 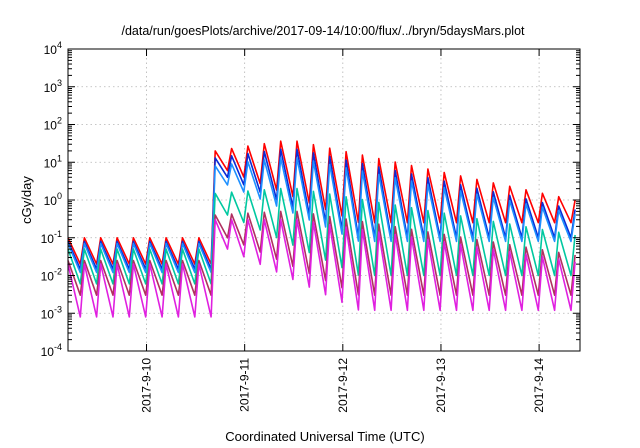 What do you see at coordinates (51, 237) in the screenshot?
I see `y-tick-label: 10⁻¹` at bounding box center [51, 237].